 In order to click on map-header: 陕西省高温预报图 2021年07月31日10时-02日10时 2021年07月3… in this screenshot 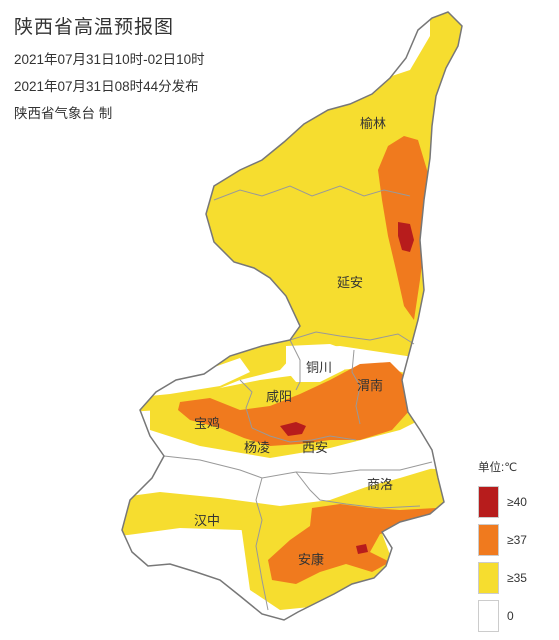, I will do `click(109, 70)`.